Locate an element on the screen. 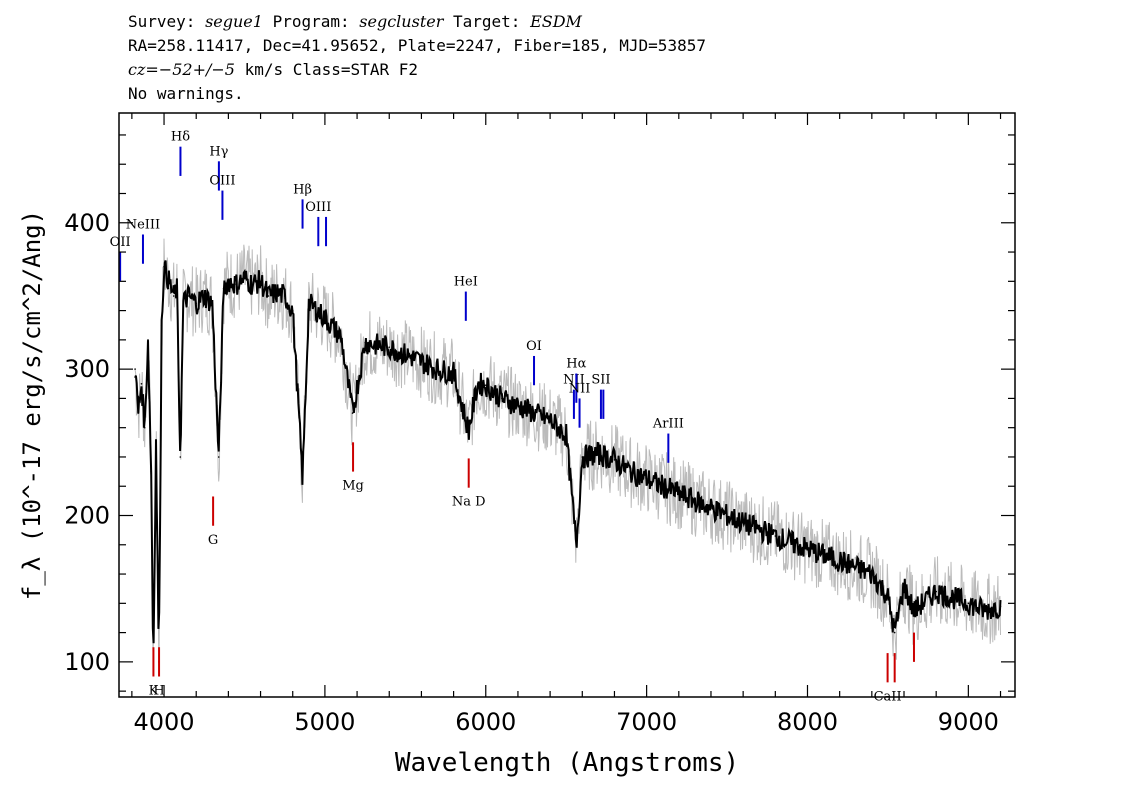  line-marker-label: Hα is located at coordinates (576, 364).